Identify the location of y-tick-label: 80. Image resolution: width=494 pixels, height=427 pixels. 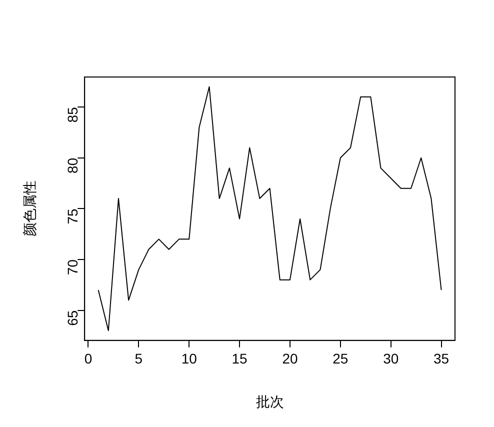
(72, 166).